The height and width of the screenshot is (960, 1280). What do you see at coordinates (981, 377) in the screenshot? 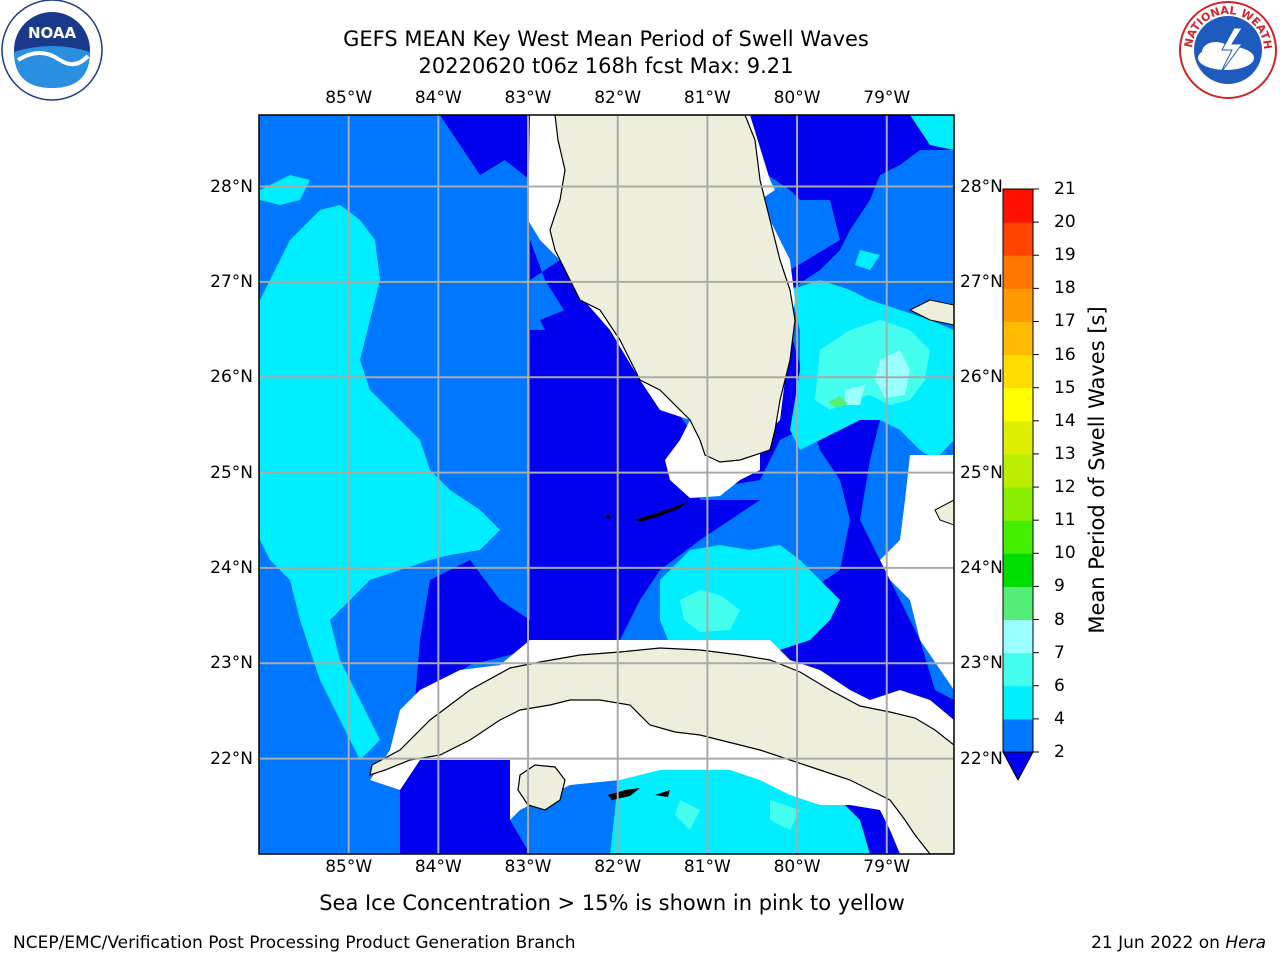
I see `right-lat-tick-label: 26°N` at bounding box center [981, 377].